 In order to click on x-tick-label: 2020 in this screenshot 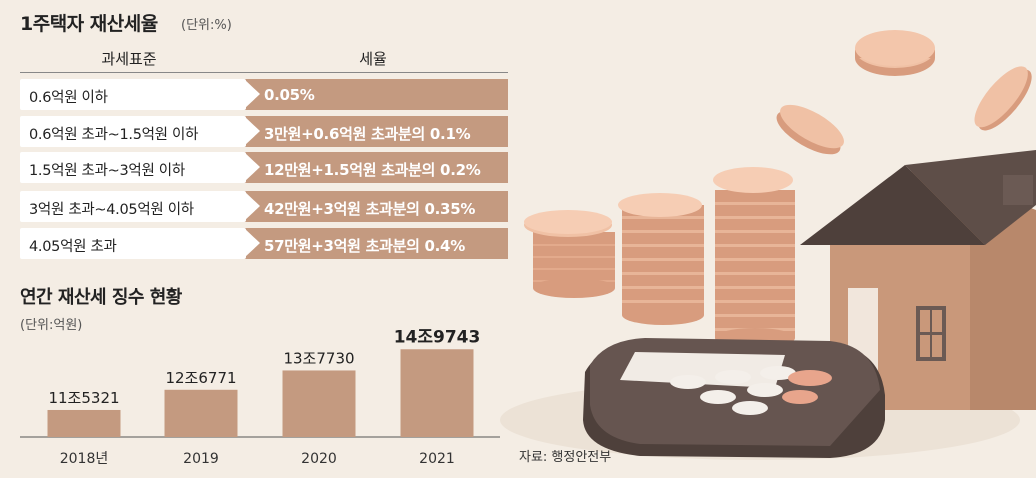, I will do `click(319, 459)`.